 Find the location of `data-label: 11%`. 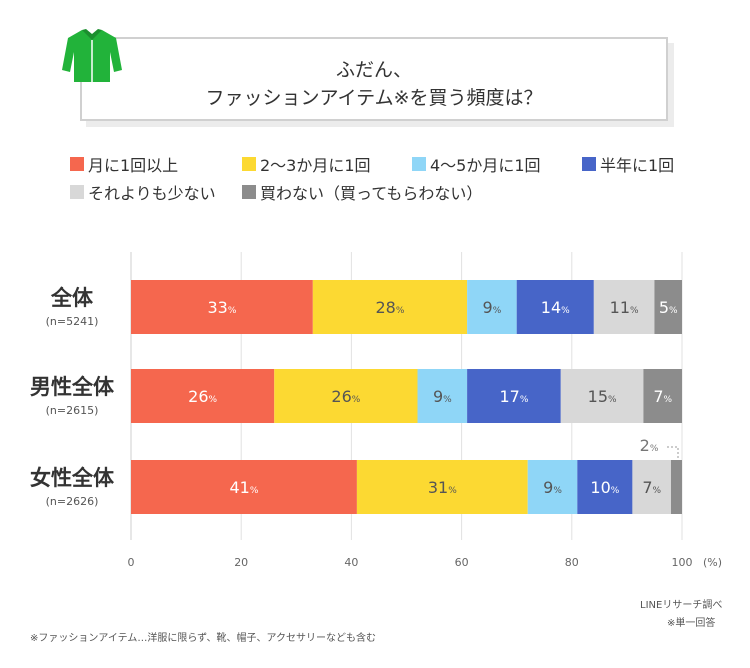

data-label: 11% is located at coordinates (624, 307).